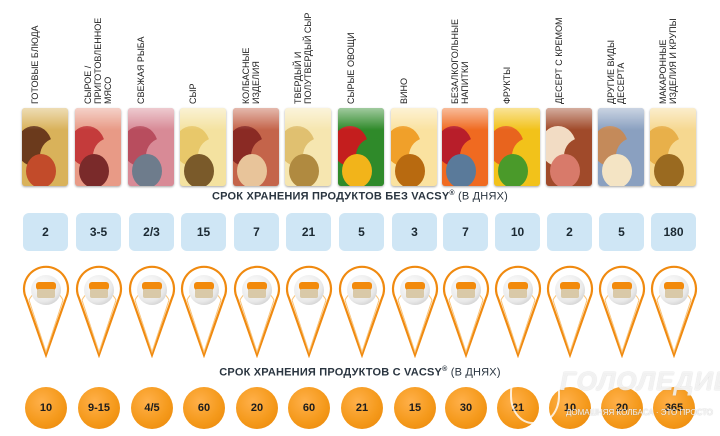 This screenshot has width=720, height=436. I want to click on product-column: МАКАРОННЫЕ ИЗДЕЛИЯ И КРУПЫ 180 365, so click(675, 218).